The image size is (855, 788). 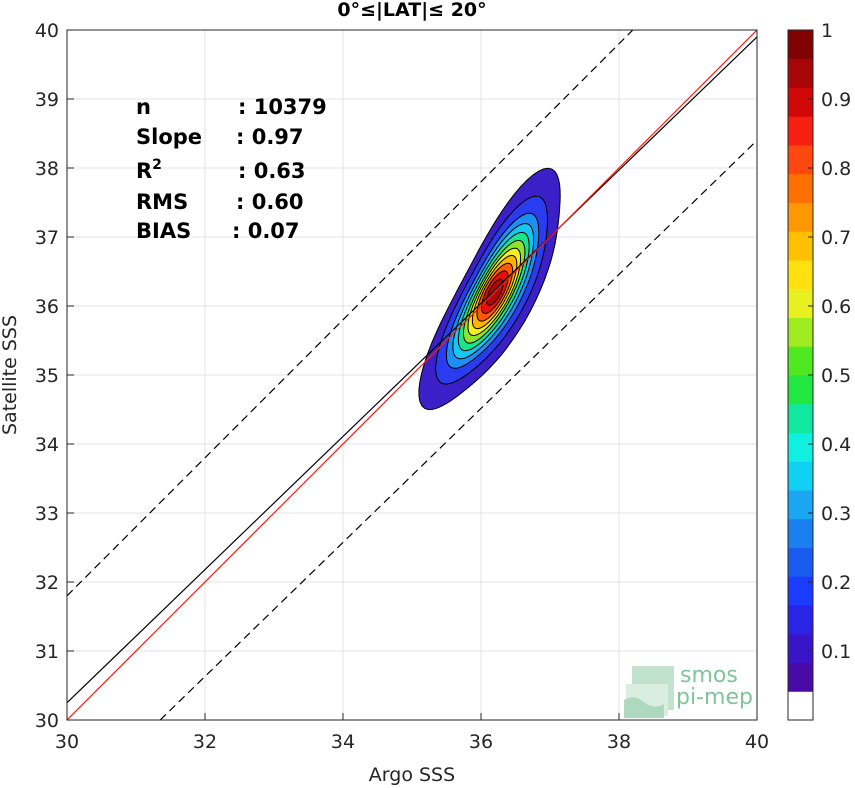 What do you see at coordinates (836, 169) in the screenshot?
I see `colorbar-tick-label: 0.8` at bounding box center [836, 169].